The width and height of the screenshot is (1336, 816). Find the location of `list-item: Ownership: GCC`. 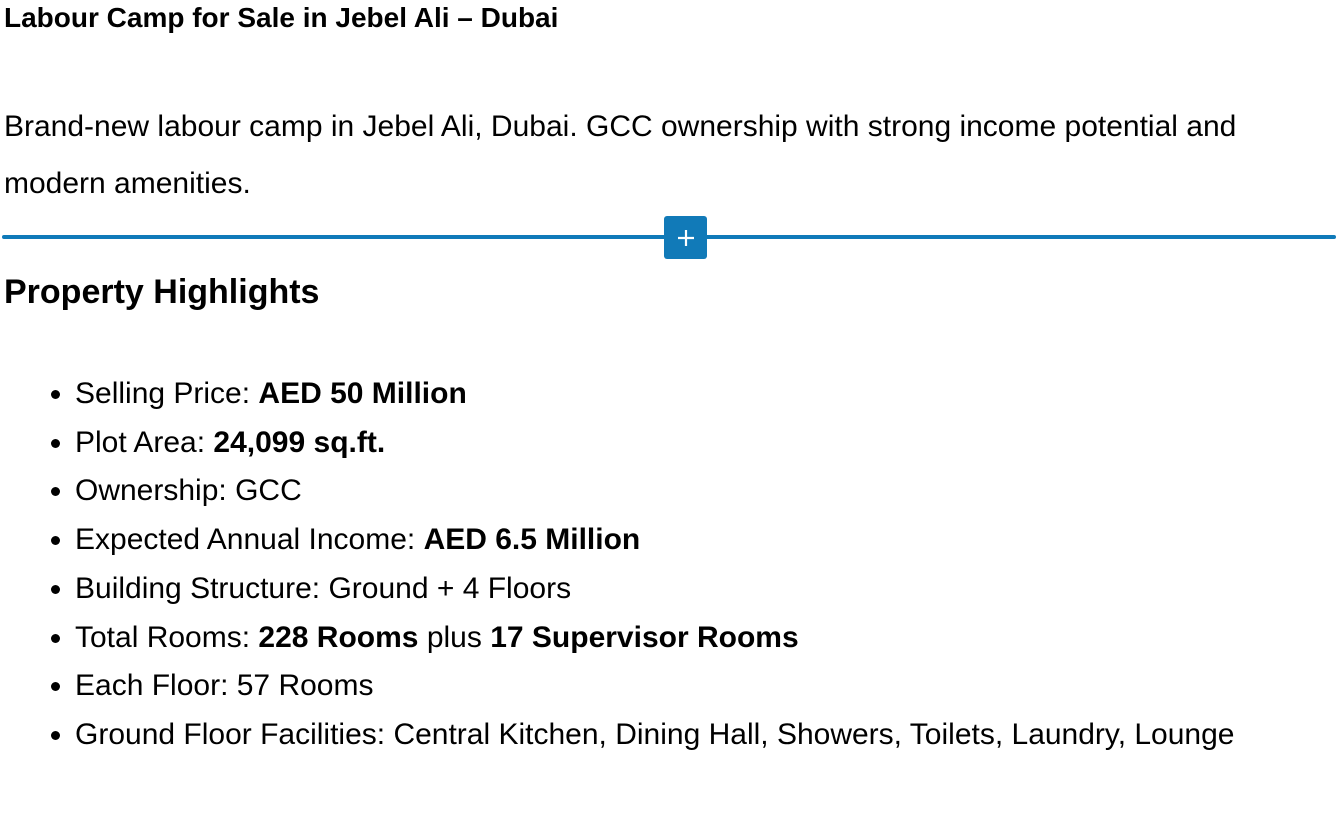

list-item: Ownership: GCC is located at coordinates (654, 491).